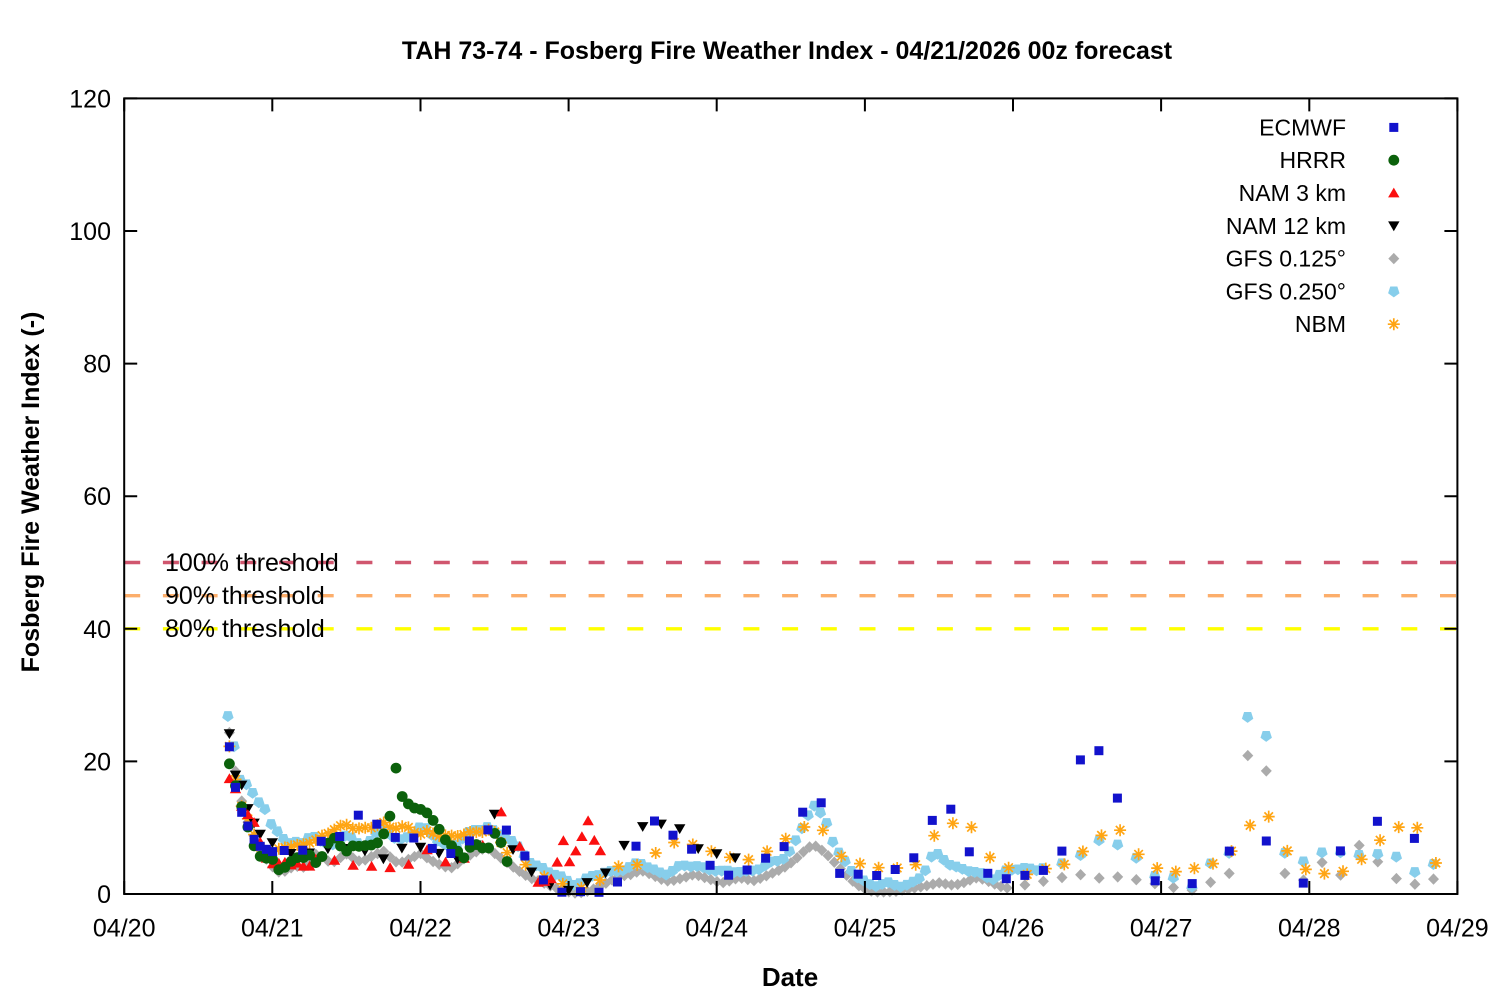  Describe the element at coordinates (245, 629) in the screenshot. I see `svg-text: 80% threshold` at that location.